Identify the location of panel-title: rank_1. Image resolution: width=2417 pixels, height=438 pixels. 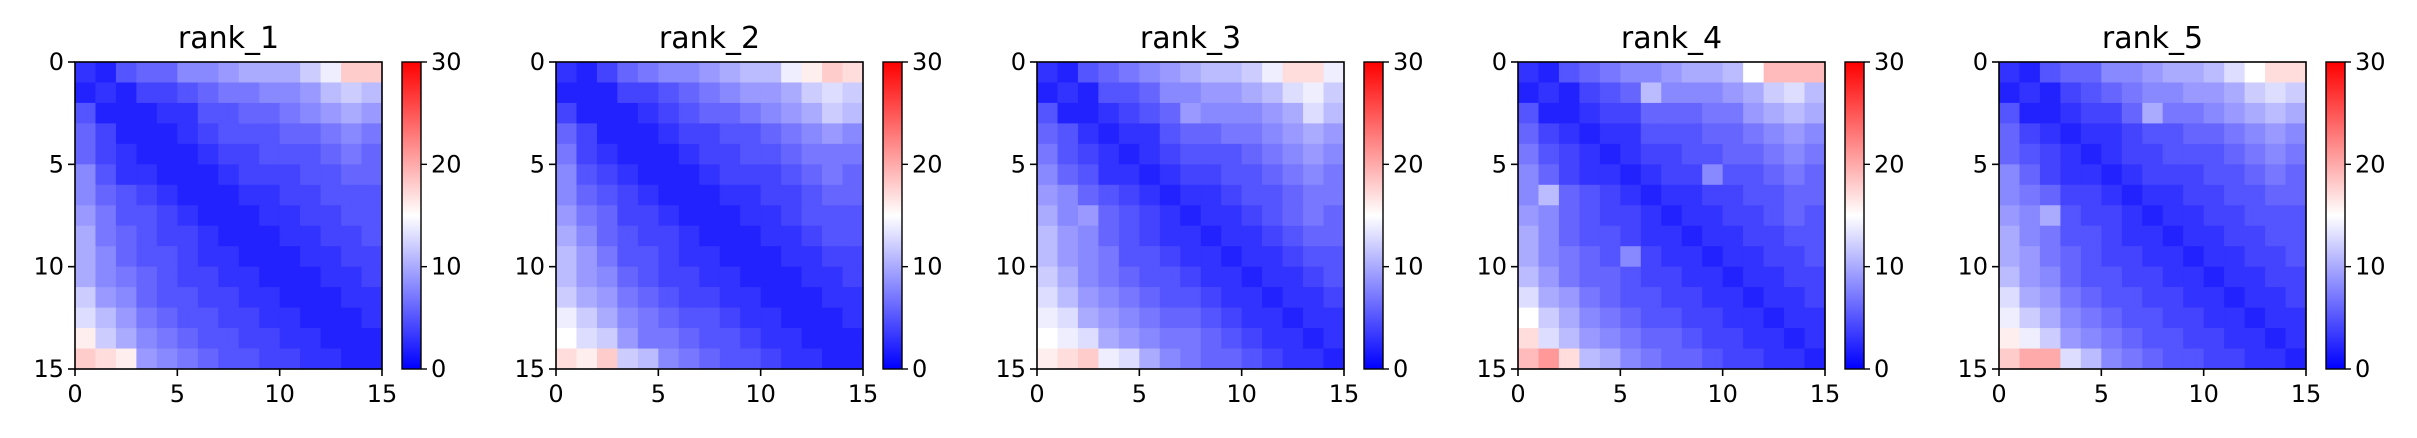
(228, 38).